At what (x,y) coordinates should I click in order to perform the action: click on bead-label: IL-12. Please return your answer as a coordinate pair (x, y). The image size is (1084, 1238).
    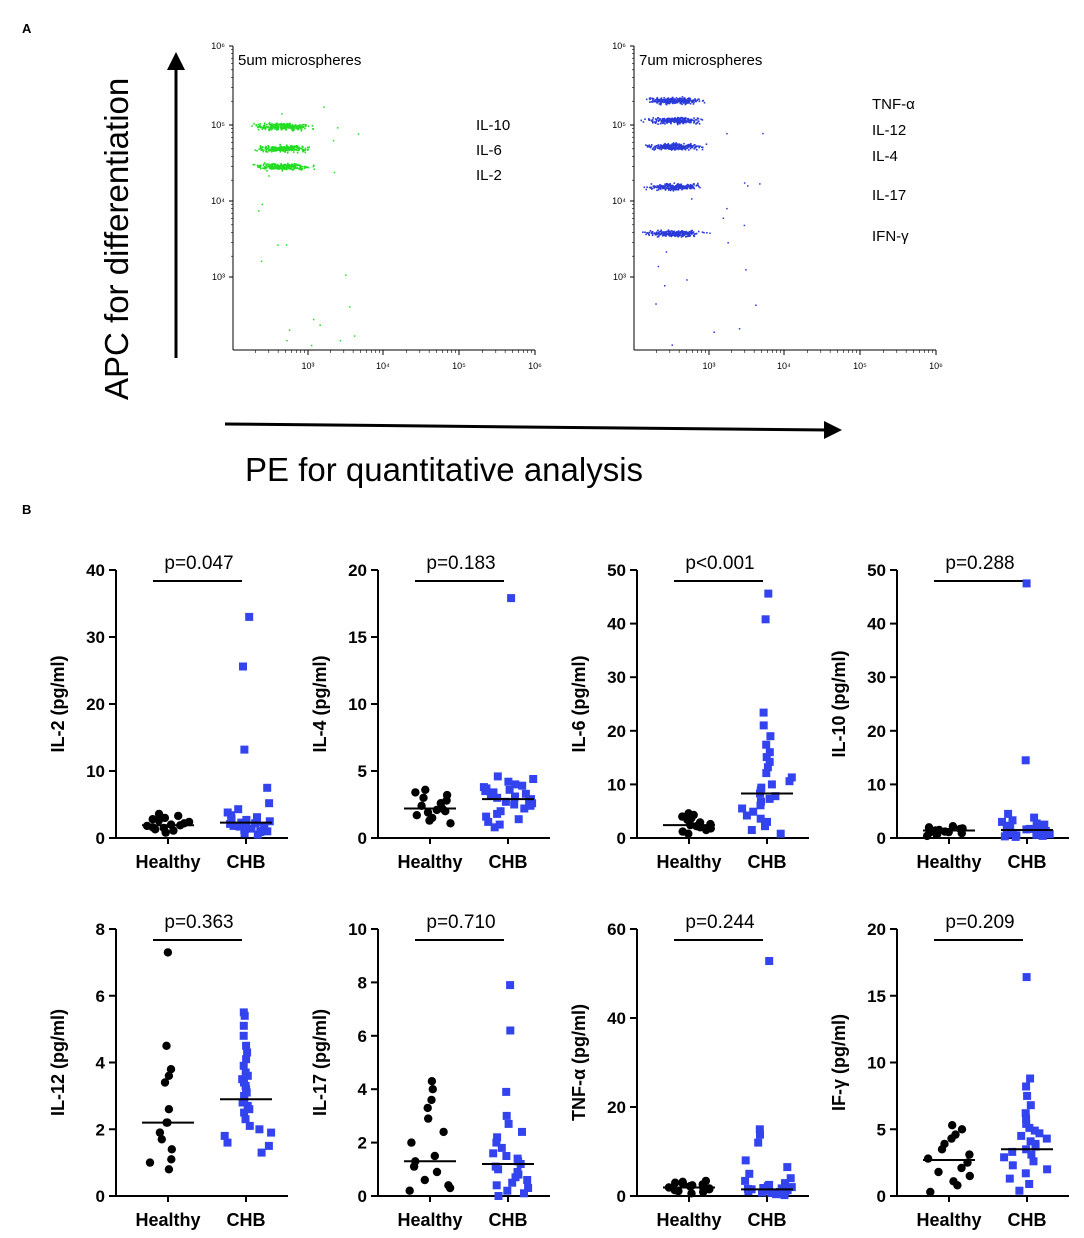
    Looking at the image, I should click on (889, 130).